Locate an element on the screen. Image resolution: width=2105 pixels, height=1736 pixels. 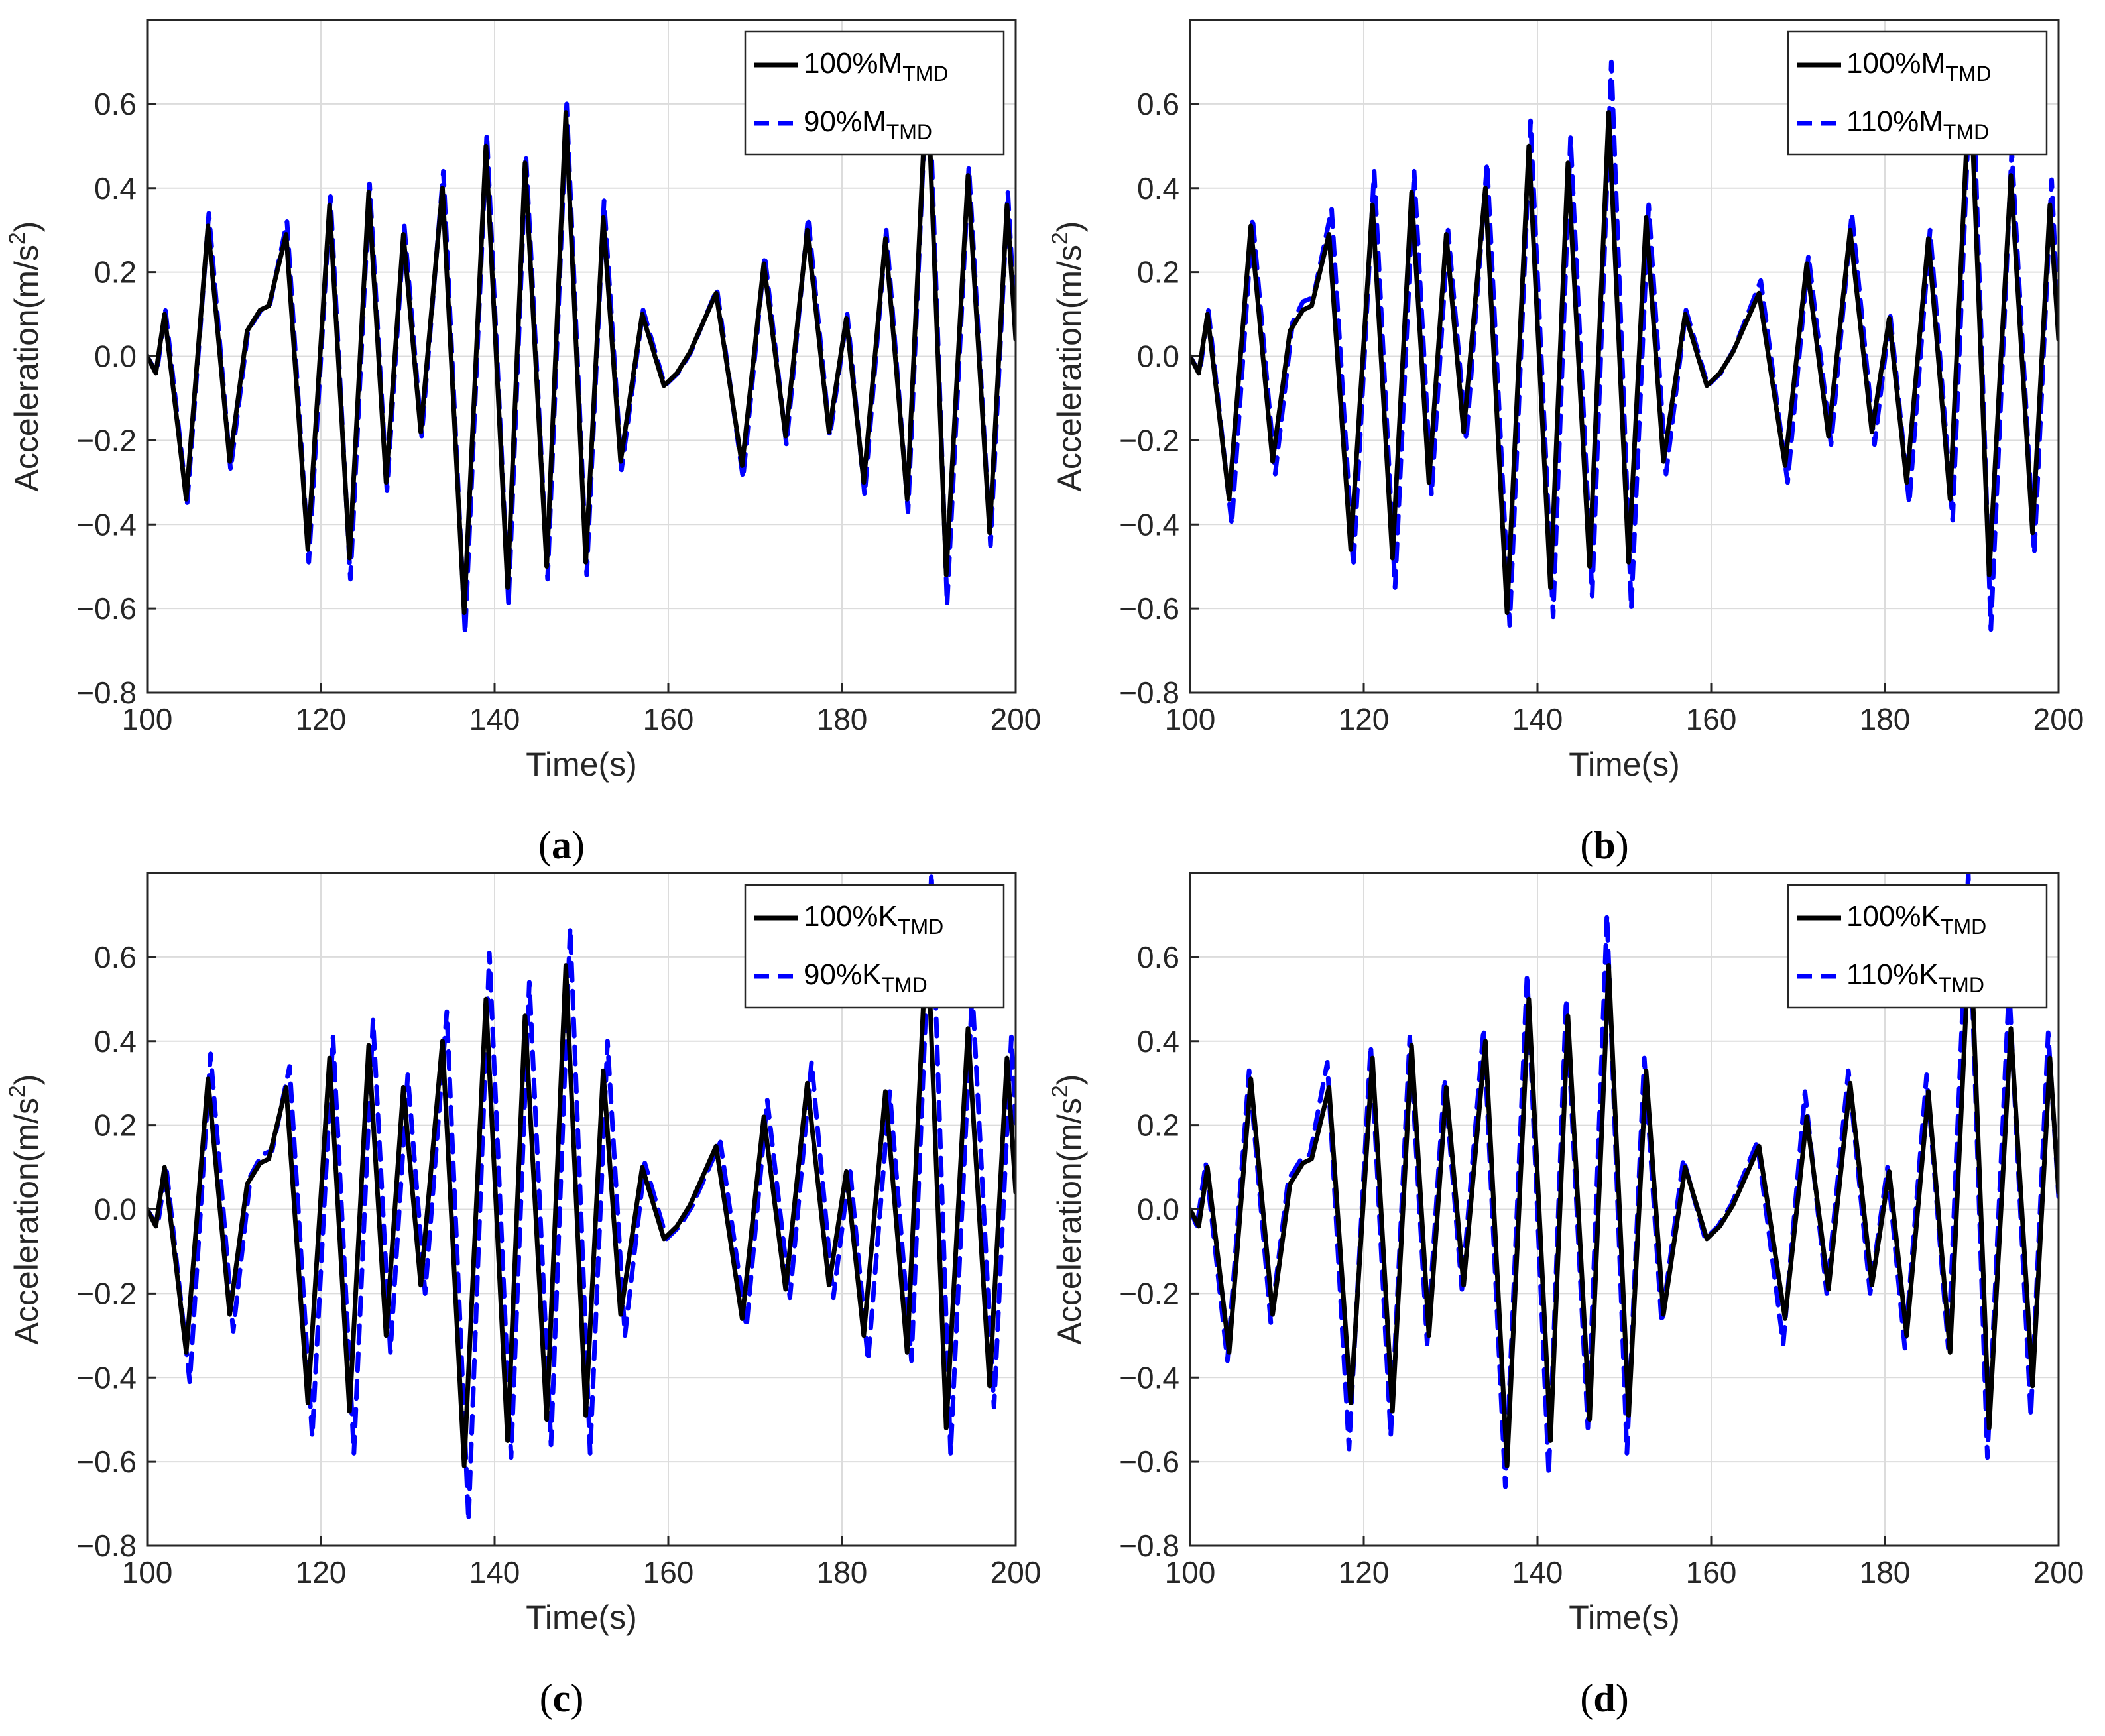
caption-a: (a) is located at coordinates (561, 845).